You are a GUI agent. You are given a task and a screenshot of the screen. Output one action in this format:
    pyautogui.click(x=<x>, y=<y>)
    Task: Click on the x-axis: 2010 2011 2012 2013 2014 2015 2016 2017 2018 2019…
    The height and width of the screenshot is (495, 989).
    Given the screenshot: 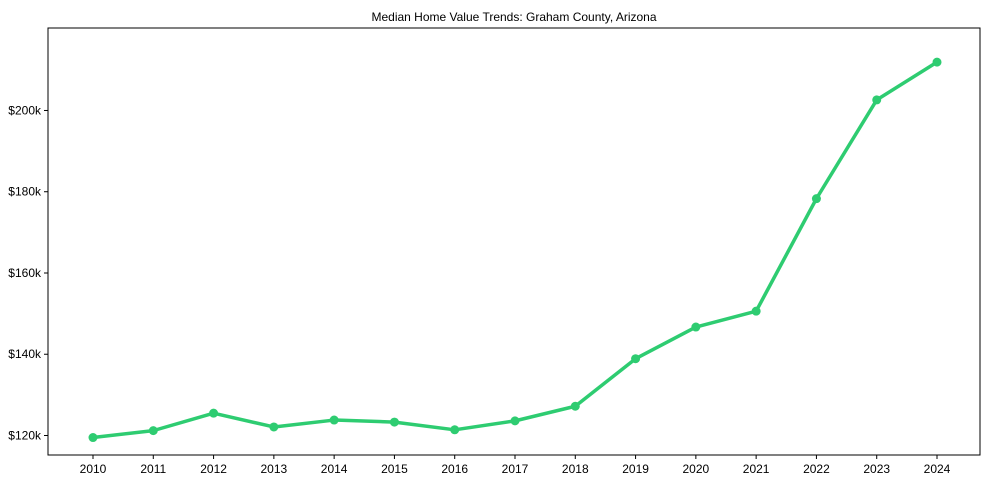 What is the action you would take?
    pyautogui.click(x=515, y=465)
    